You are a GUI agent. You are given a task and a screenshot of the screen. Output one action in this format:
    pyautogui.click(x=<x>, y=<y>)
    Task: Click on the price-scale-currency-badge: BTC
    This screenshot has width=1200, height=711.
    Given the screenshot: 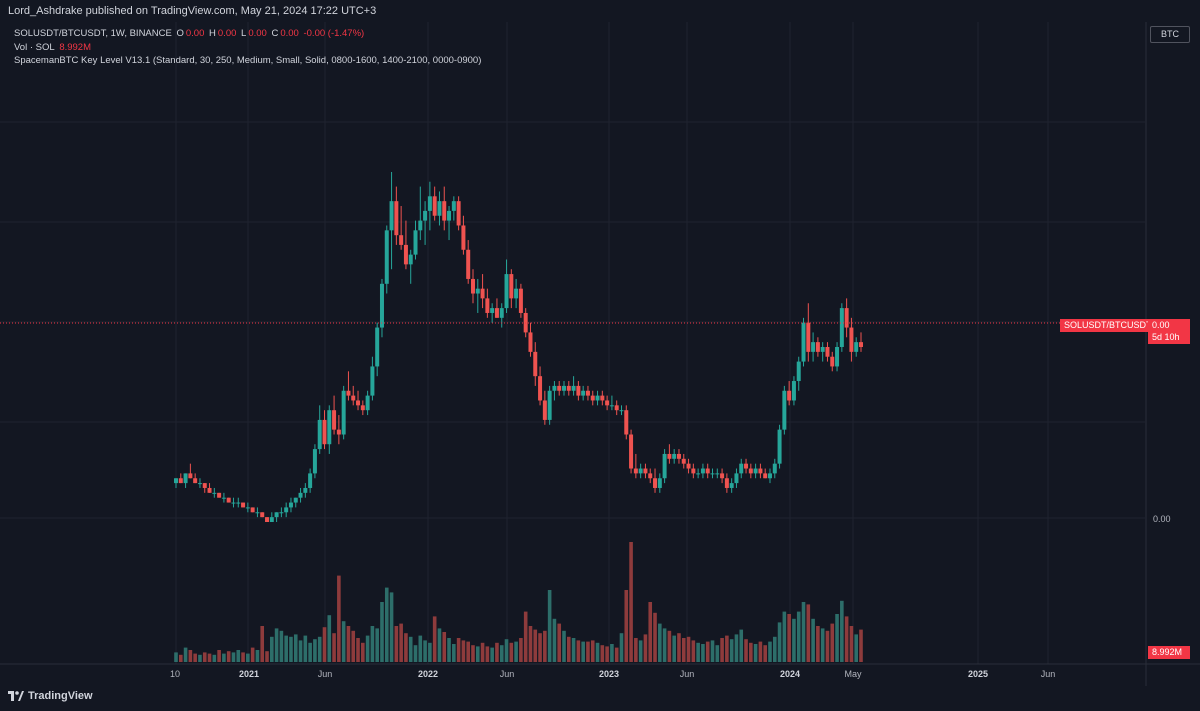 What is the action you would take?
    pyautogui.click(x=1170, y=34)
    